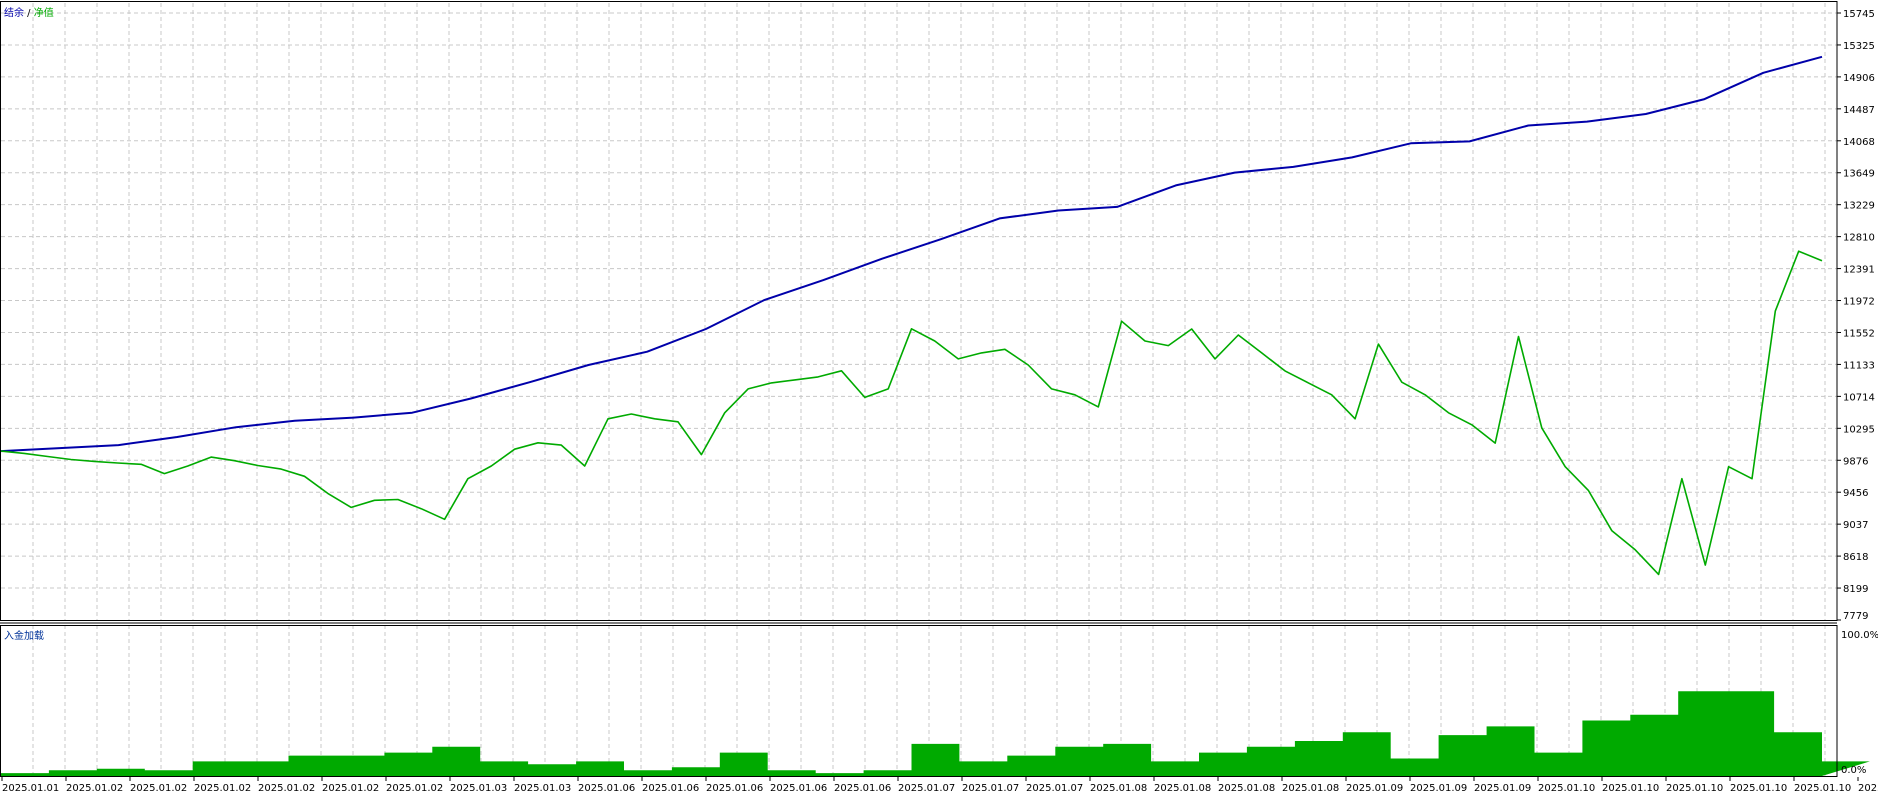 The height and width of the screenshot is (793, 1878). Describe the element at coordinates (1859, 238) in the screenshot. I see `y-tick-label: 12810` at that location.